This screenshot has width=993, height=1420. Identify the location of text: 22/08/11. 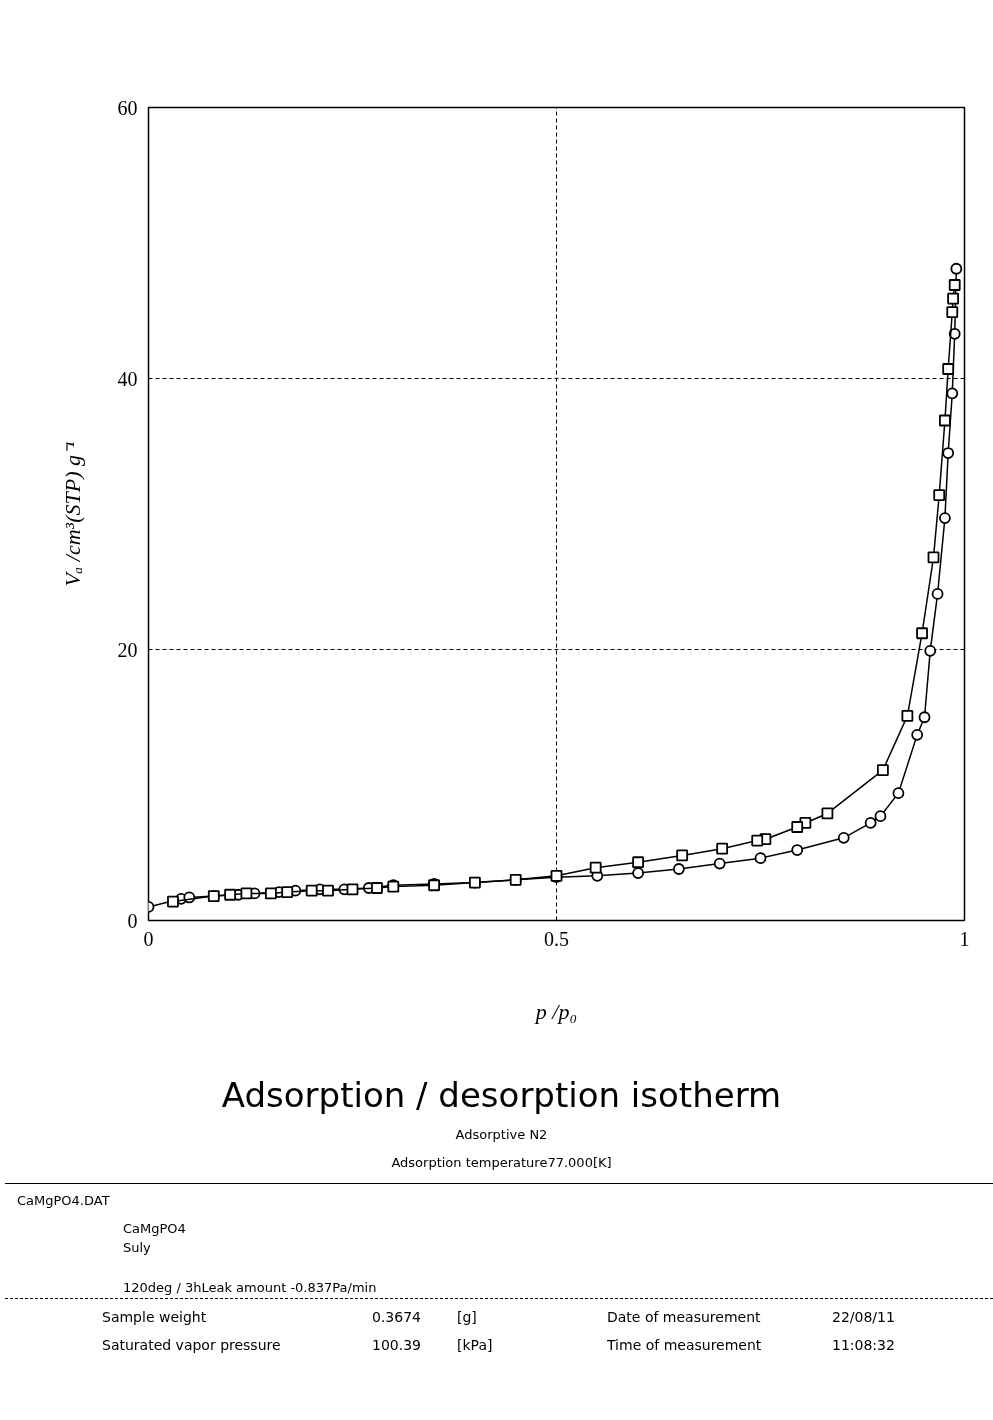
(864, 1317).